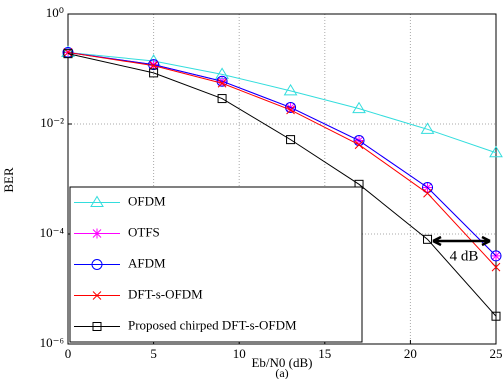 This screenshot has width=503, height=379. Describe the element at coordinates (8, 180) in the screenshot. I see `y-axis-label: BER` at that location.